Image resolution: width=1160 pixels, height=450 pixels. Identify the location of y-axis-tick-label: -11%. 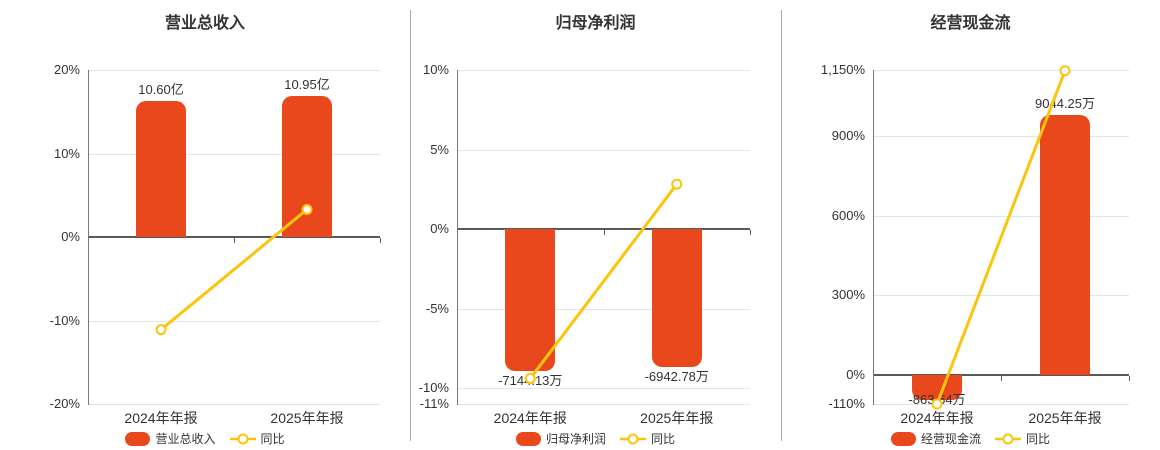
(434, 403).